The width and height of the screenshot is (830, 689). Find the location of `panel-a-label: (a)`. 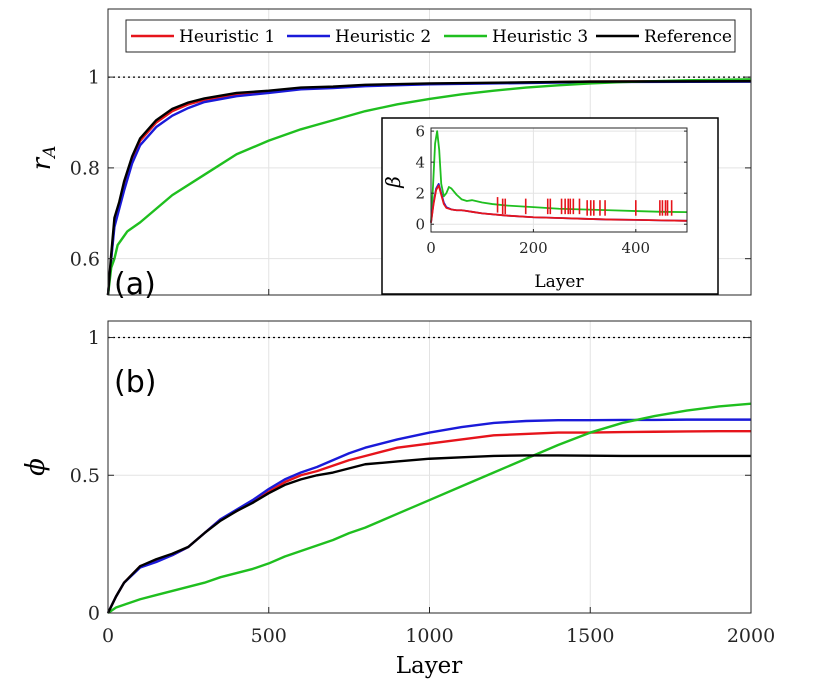

panel-a-label: (a) is located at coordinates (135, 284).